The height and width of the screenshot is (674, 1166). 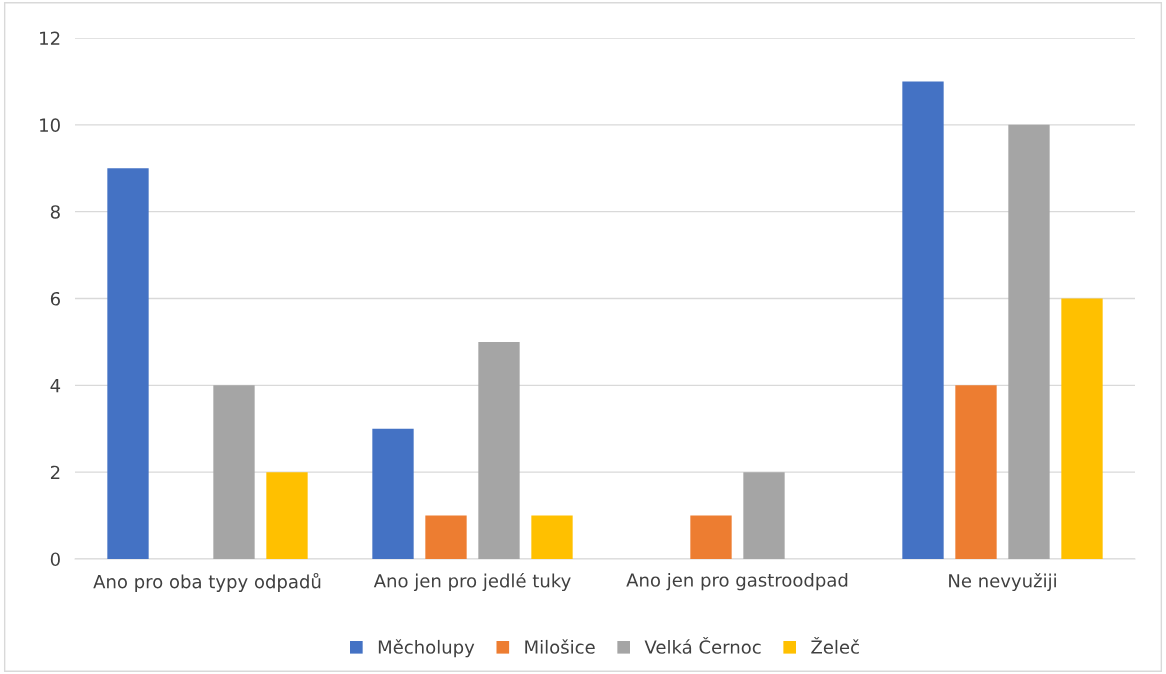 What do you see at coordinates (55, 472) in the screenshot?
I see `y-tick-label: 2` at bounding box center [55, 472].